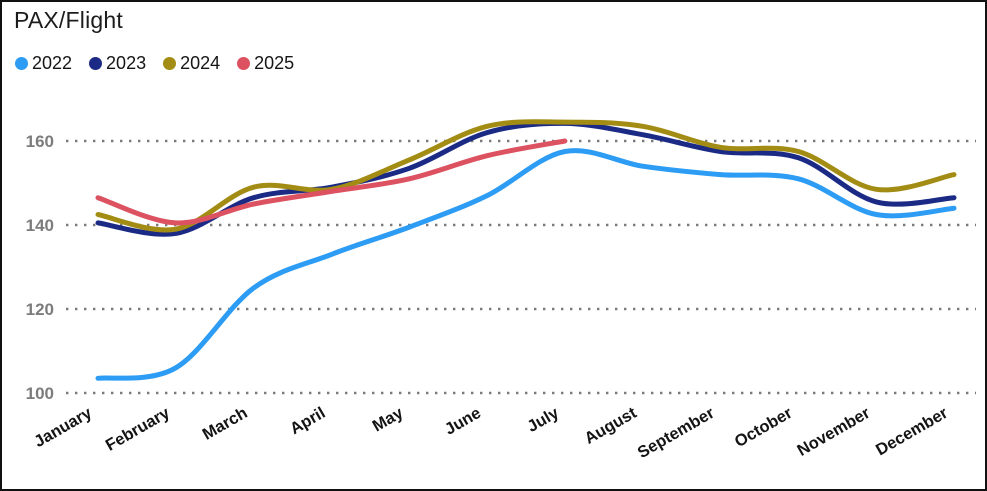 Image resolution: width=987 pixels, height=491 pixels. I want to click on x-label-june: June, so click(463, 421).